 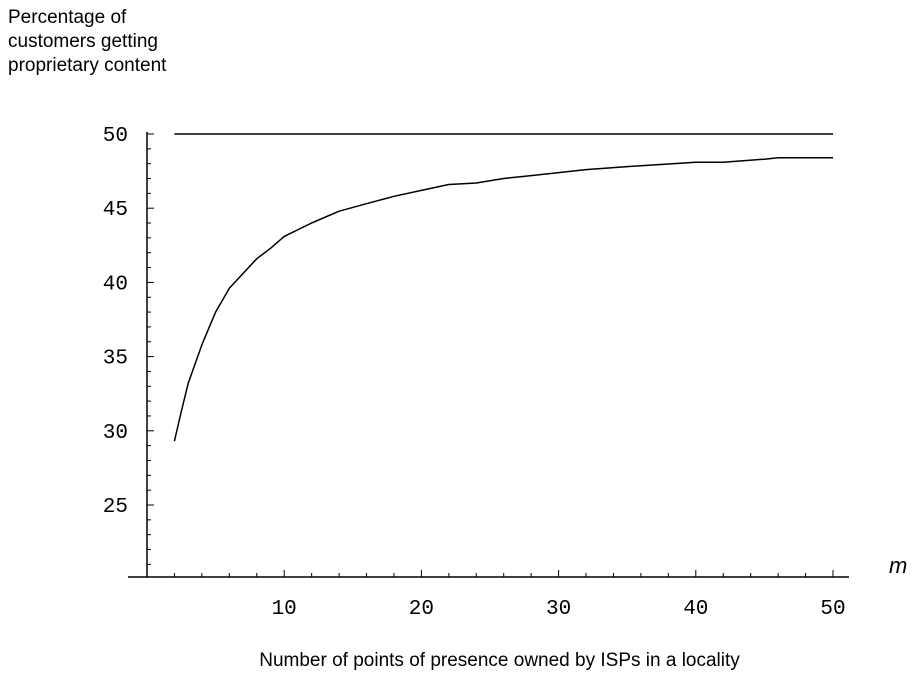 I want to click on y-tick-label: 45, so click(x=115, y=210).